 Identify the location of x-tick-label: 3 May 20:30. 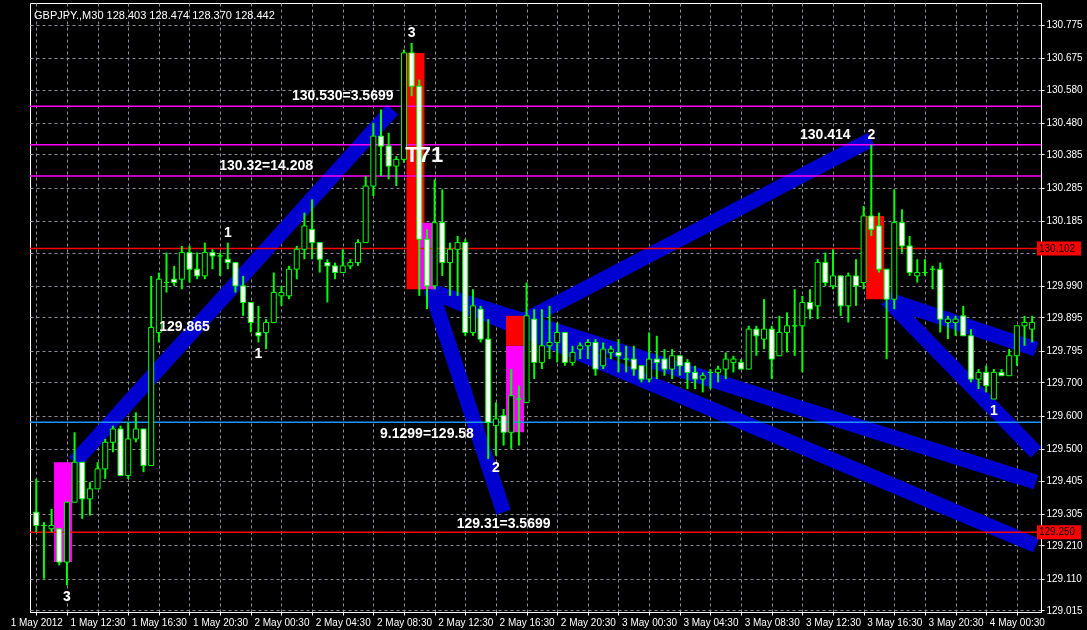
(956, 622).